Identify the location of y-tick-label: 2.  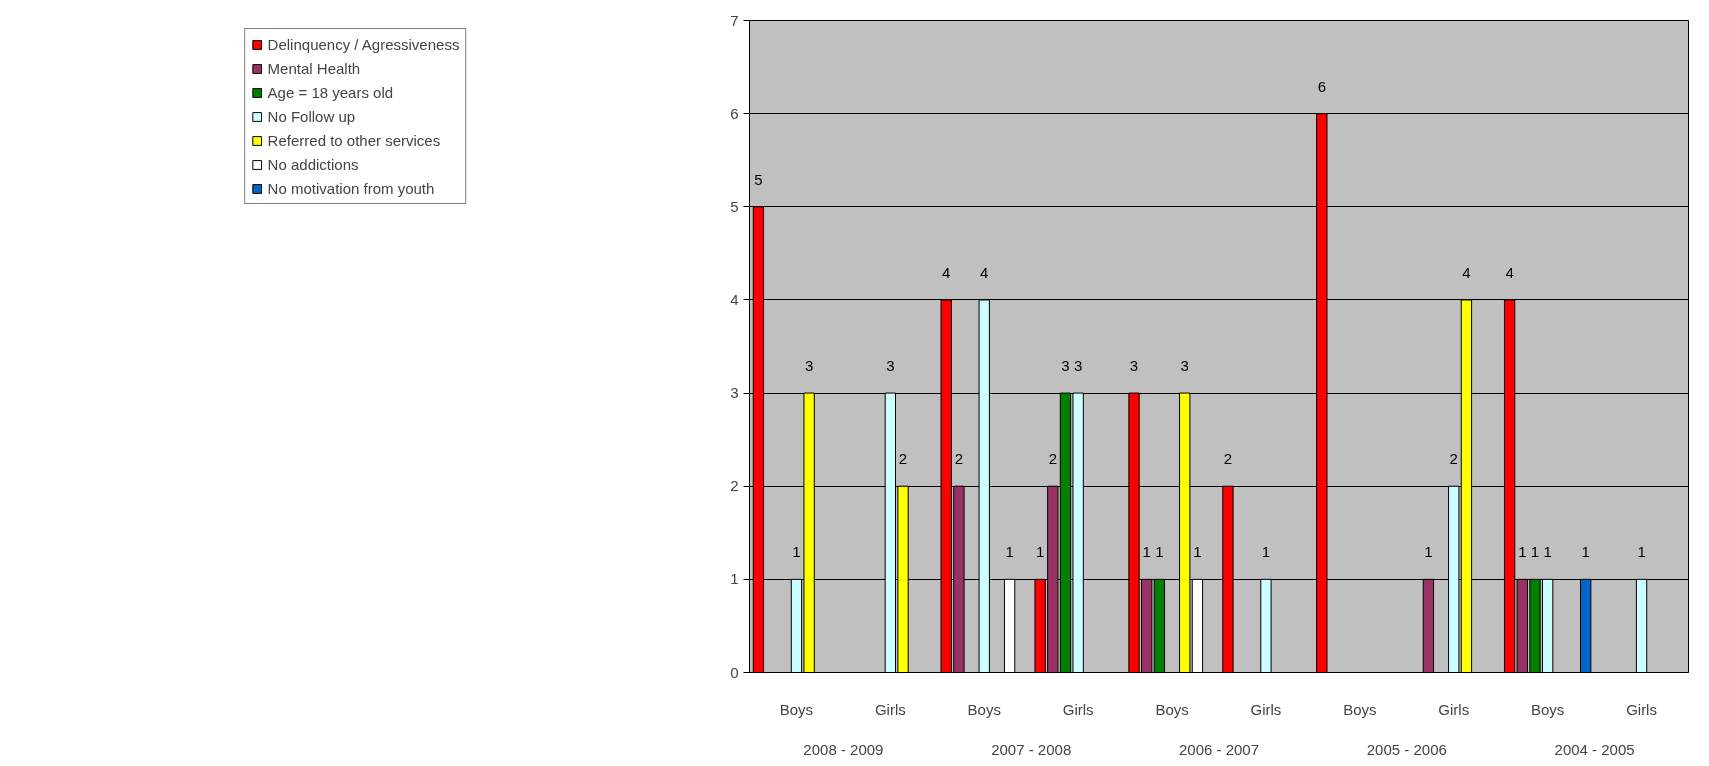
(734, 486).